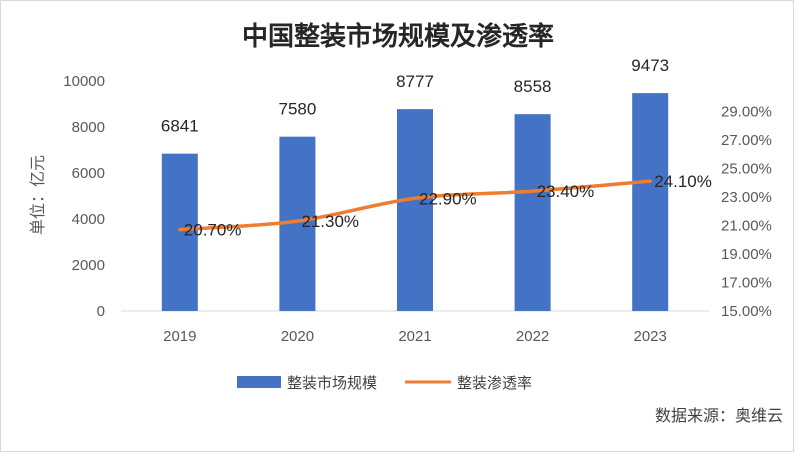 The width and height of the screenshot is (794, 452). Describe the element at coordinates (650, 336) in the screenshot. I see `x-tick-label: 2023` at that location.